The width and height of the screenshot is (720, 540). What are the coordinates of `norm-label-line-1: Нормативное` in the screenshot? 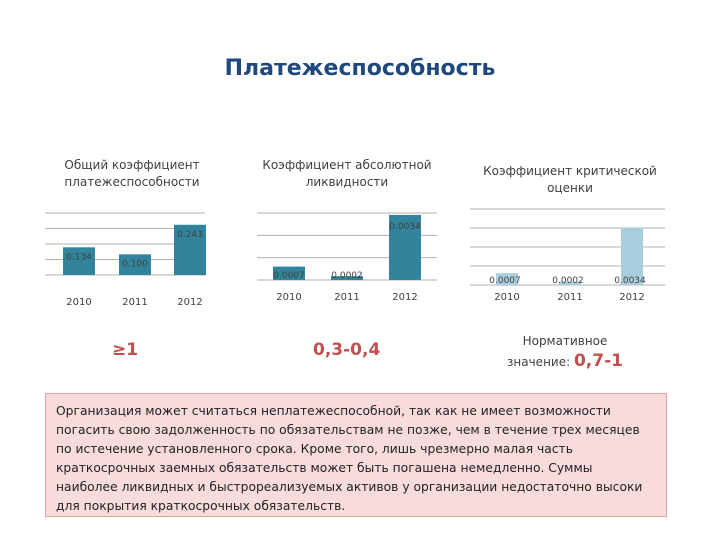 It's located at (565, 341).